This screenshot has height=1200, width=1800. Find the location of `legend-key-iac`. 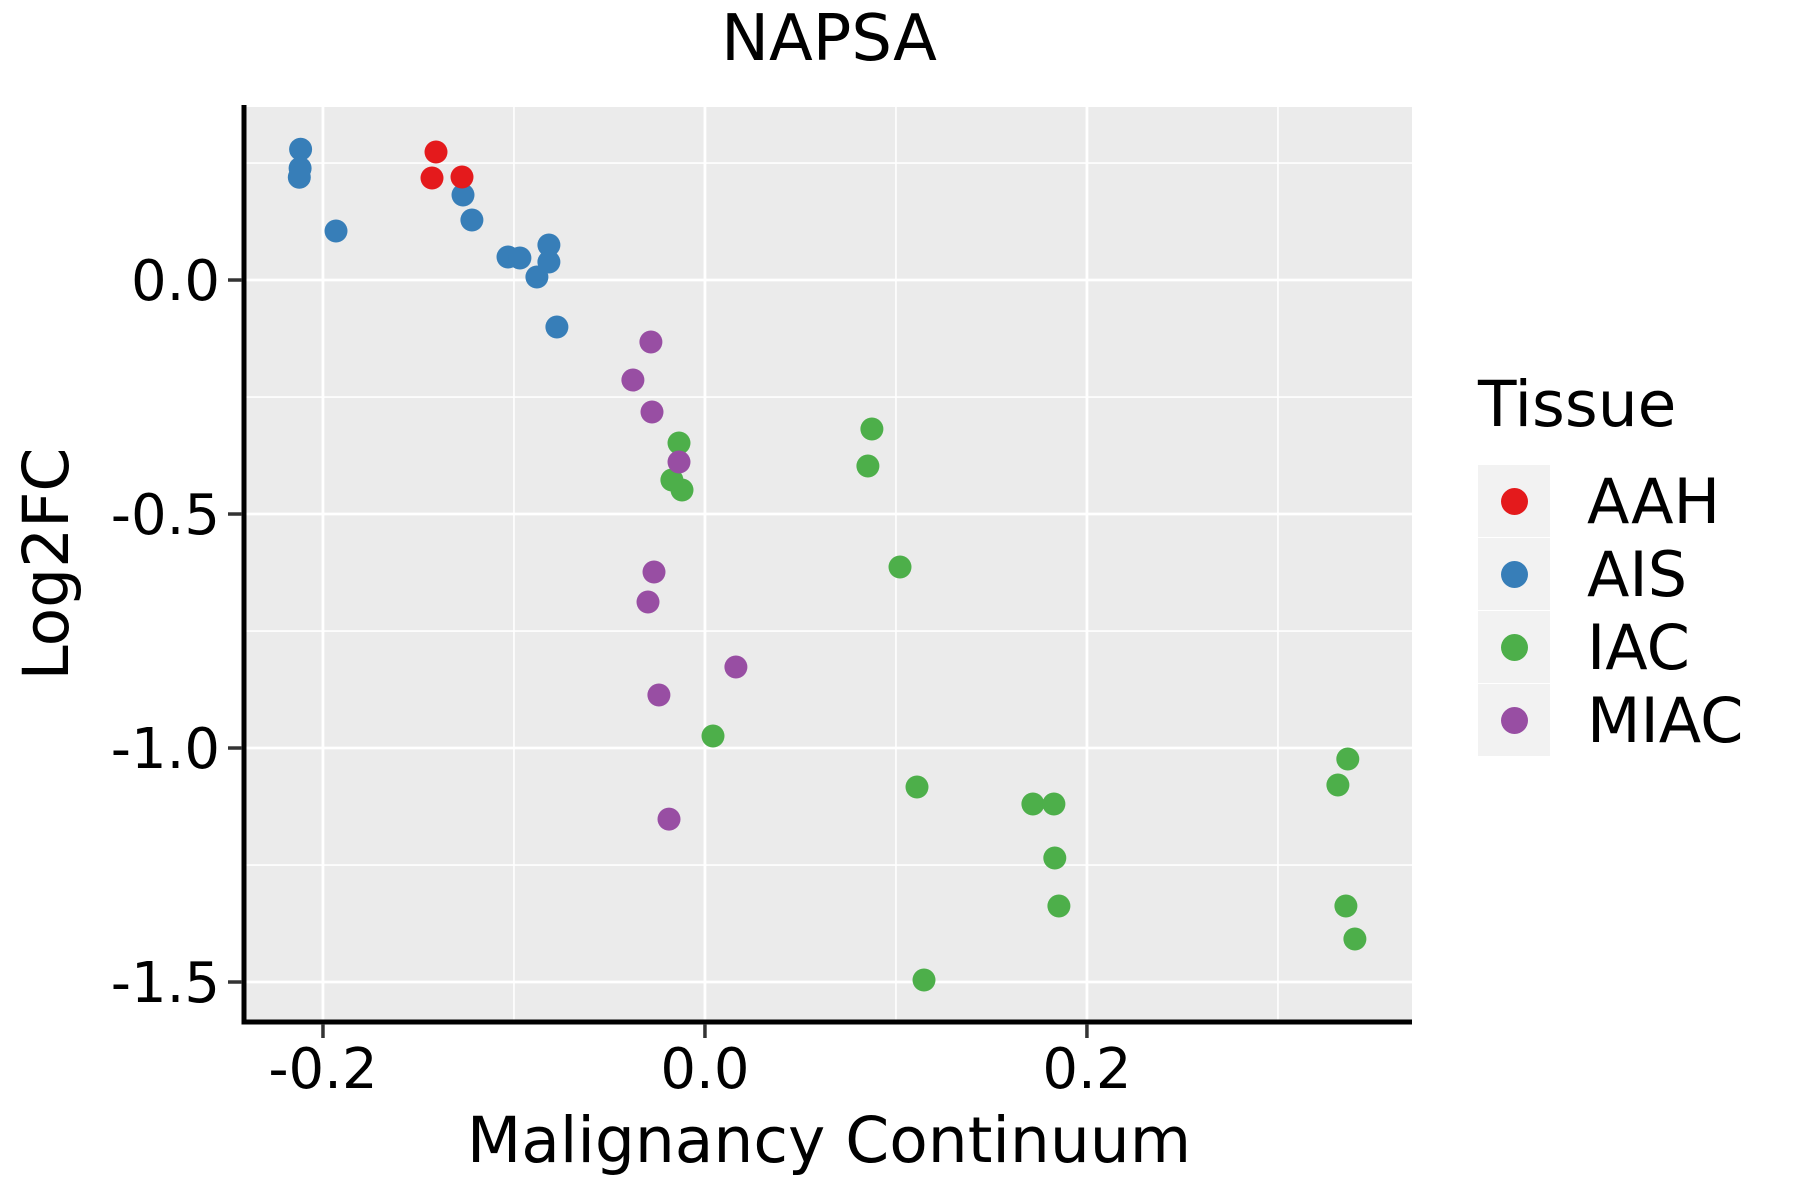

legend-key-iac is located at coordinates (1514, 647).